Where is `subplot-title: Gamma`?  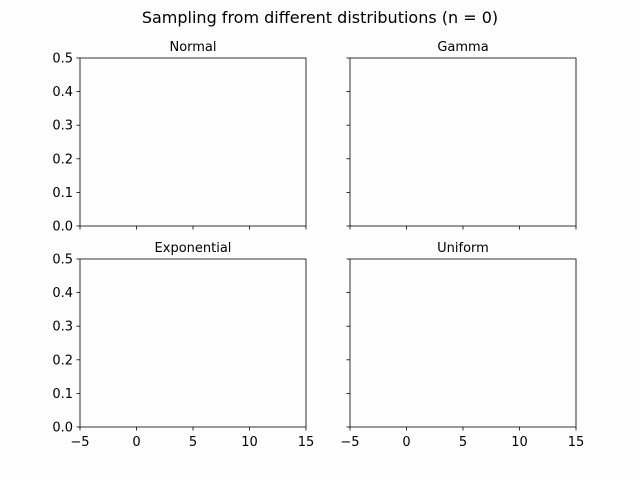
subplot-title: Gamma is located at coordinates (462, 47).